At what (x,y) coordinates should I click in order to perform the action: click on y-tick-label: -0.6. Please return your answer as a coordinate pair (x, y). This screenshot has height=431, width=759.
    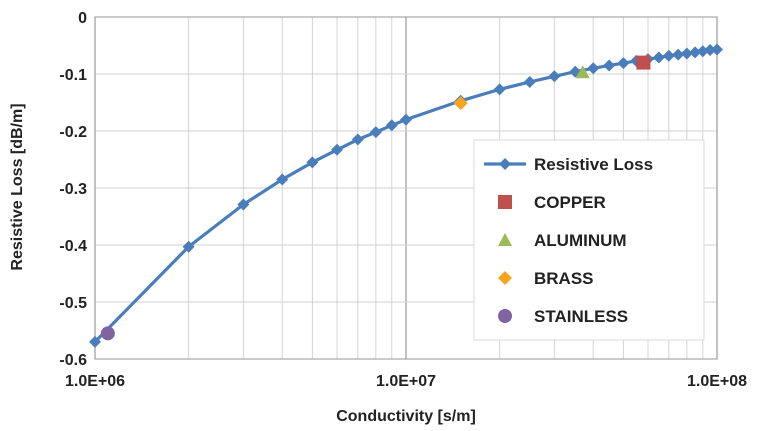
    Looking at the image, I should click on (73, 360).